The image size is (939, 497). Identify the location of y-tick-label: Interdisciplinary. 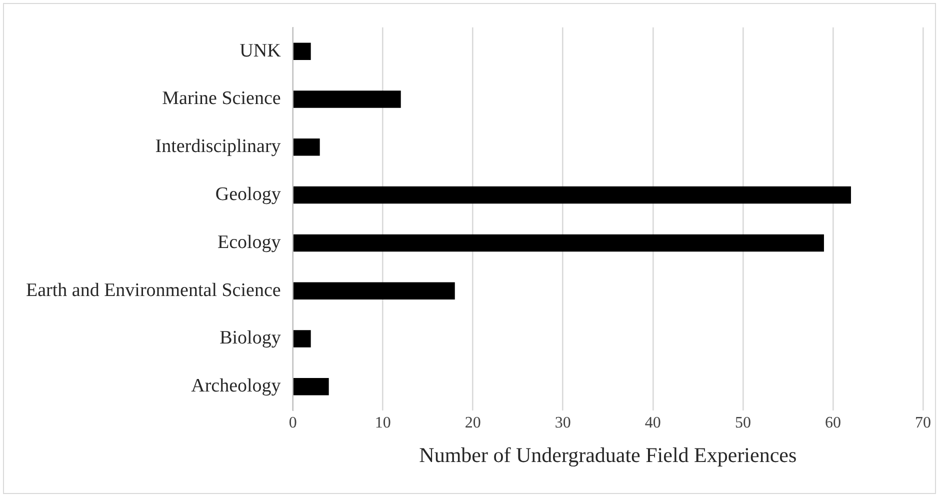
(218, 147).